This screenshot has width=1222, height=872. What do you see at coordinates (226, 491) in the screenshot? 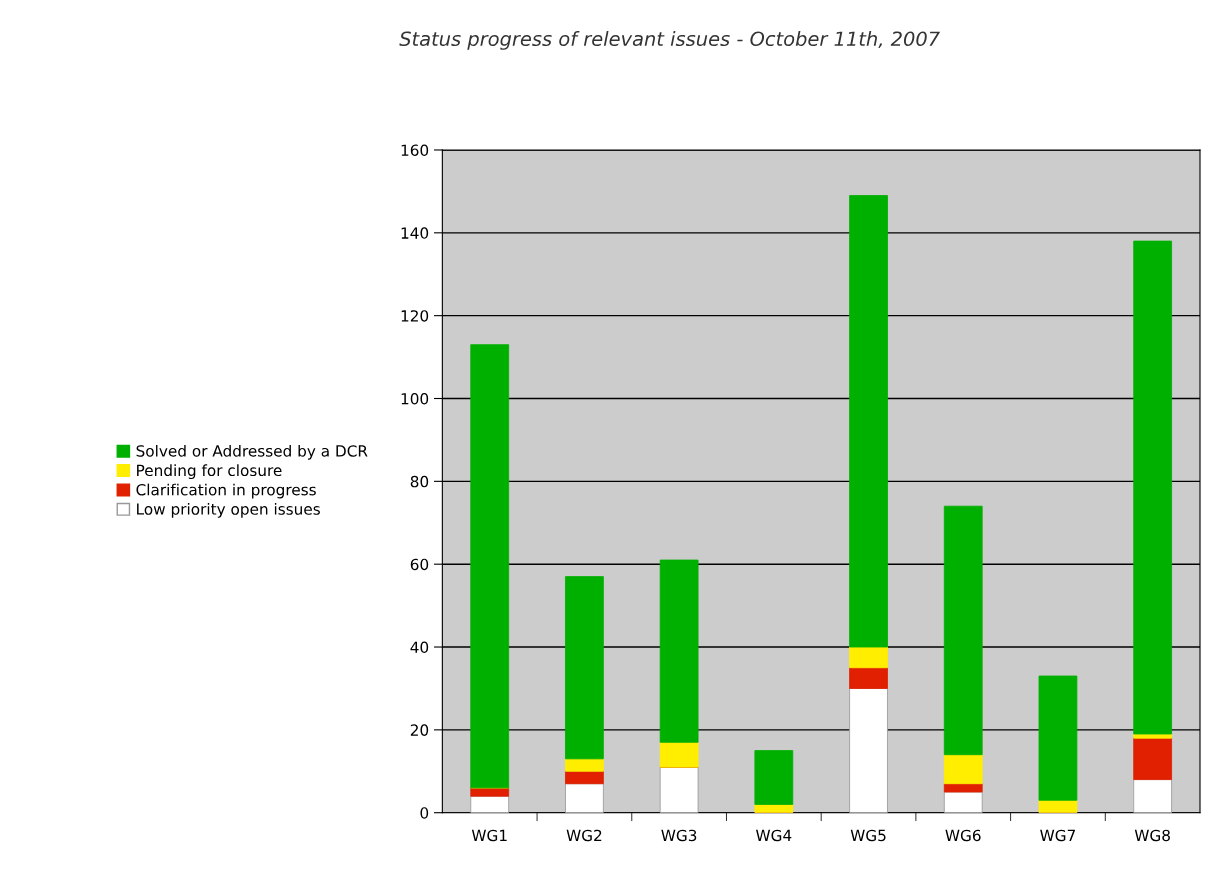
I see `legend-label: Clarification in progress` at bounding box center [226, 491].